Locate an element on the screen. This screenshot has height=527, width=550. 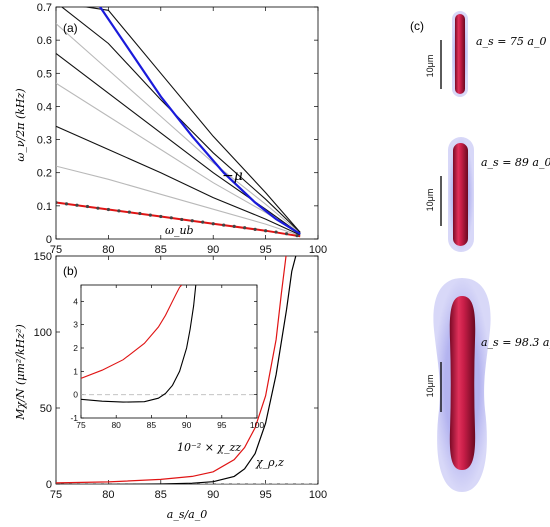
inset: 75 80 85 90 95 100 -1 0 1 2 3 4 is located at coordinates (167, 357).